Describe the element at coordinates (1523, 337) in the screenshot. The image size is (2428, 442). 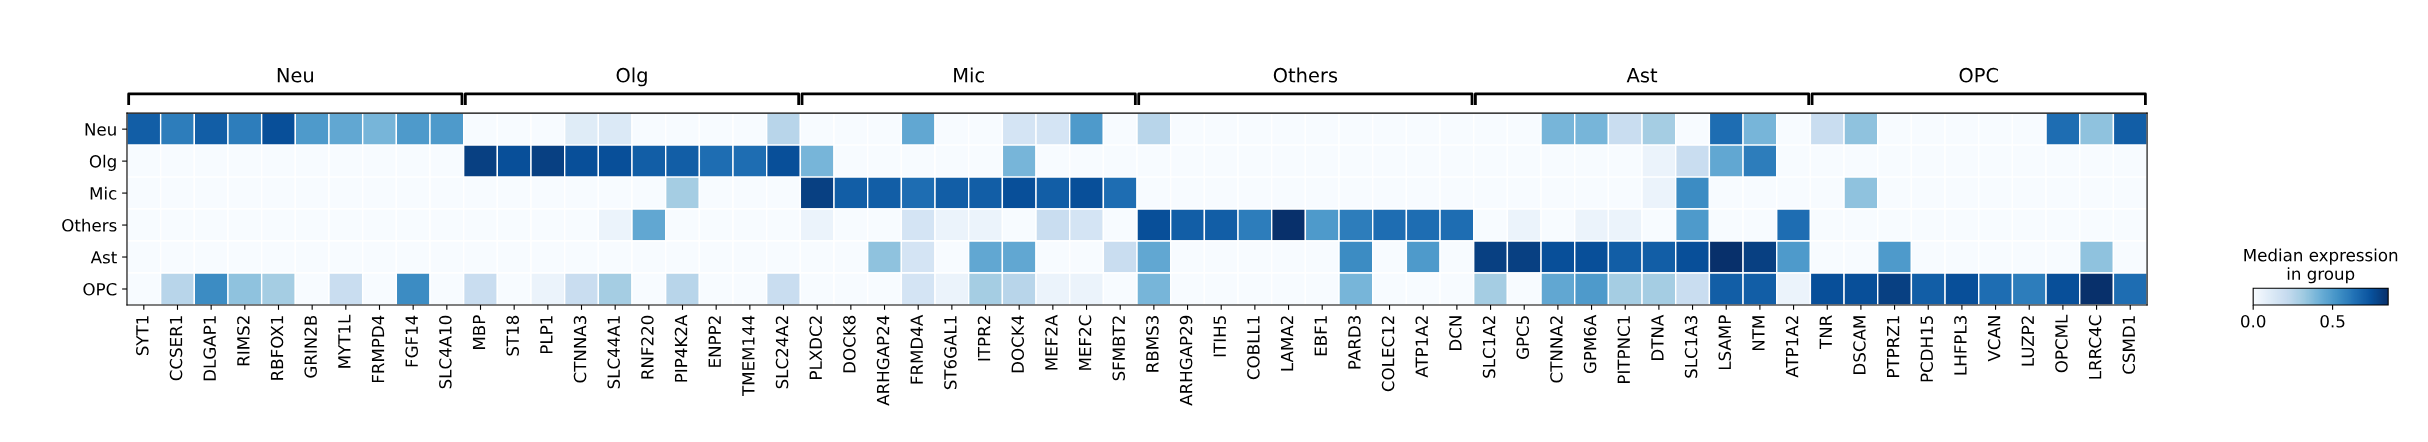
I see `x-tick-label: GPC5` at that location.